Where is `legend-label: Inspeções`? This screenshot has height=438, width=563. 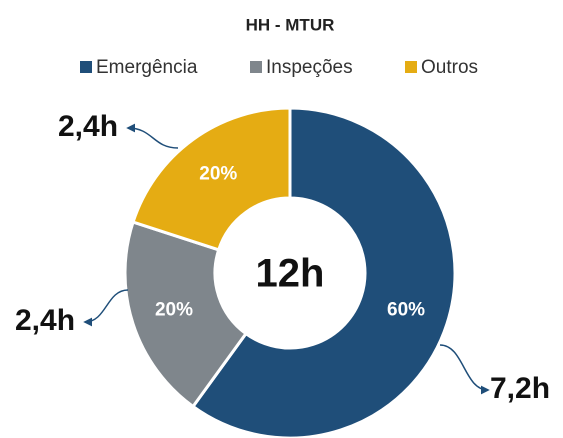 legend-label: Inspeções is located at coordinates (309, 67).